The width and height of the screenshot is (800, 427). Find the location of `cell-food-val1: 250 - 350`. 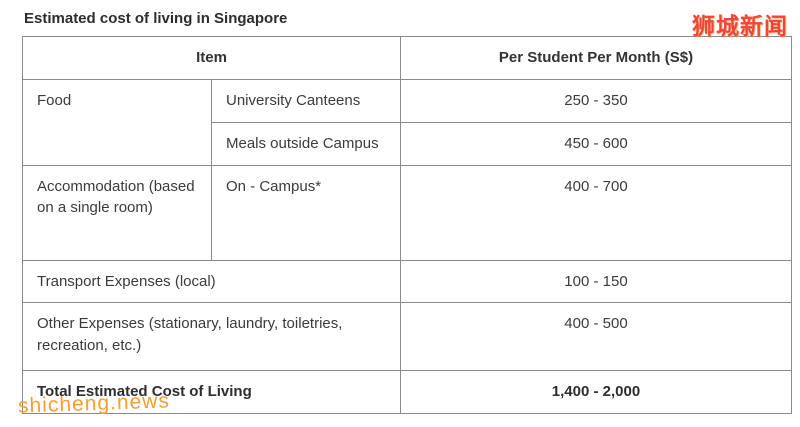

cell-food-val1: 250 - 350 is located at coordinates (596, 100).